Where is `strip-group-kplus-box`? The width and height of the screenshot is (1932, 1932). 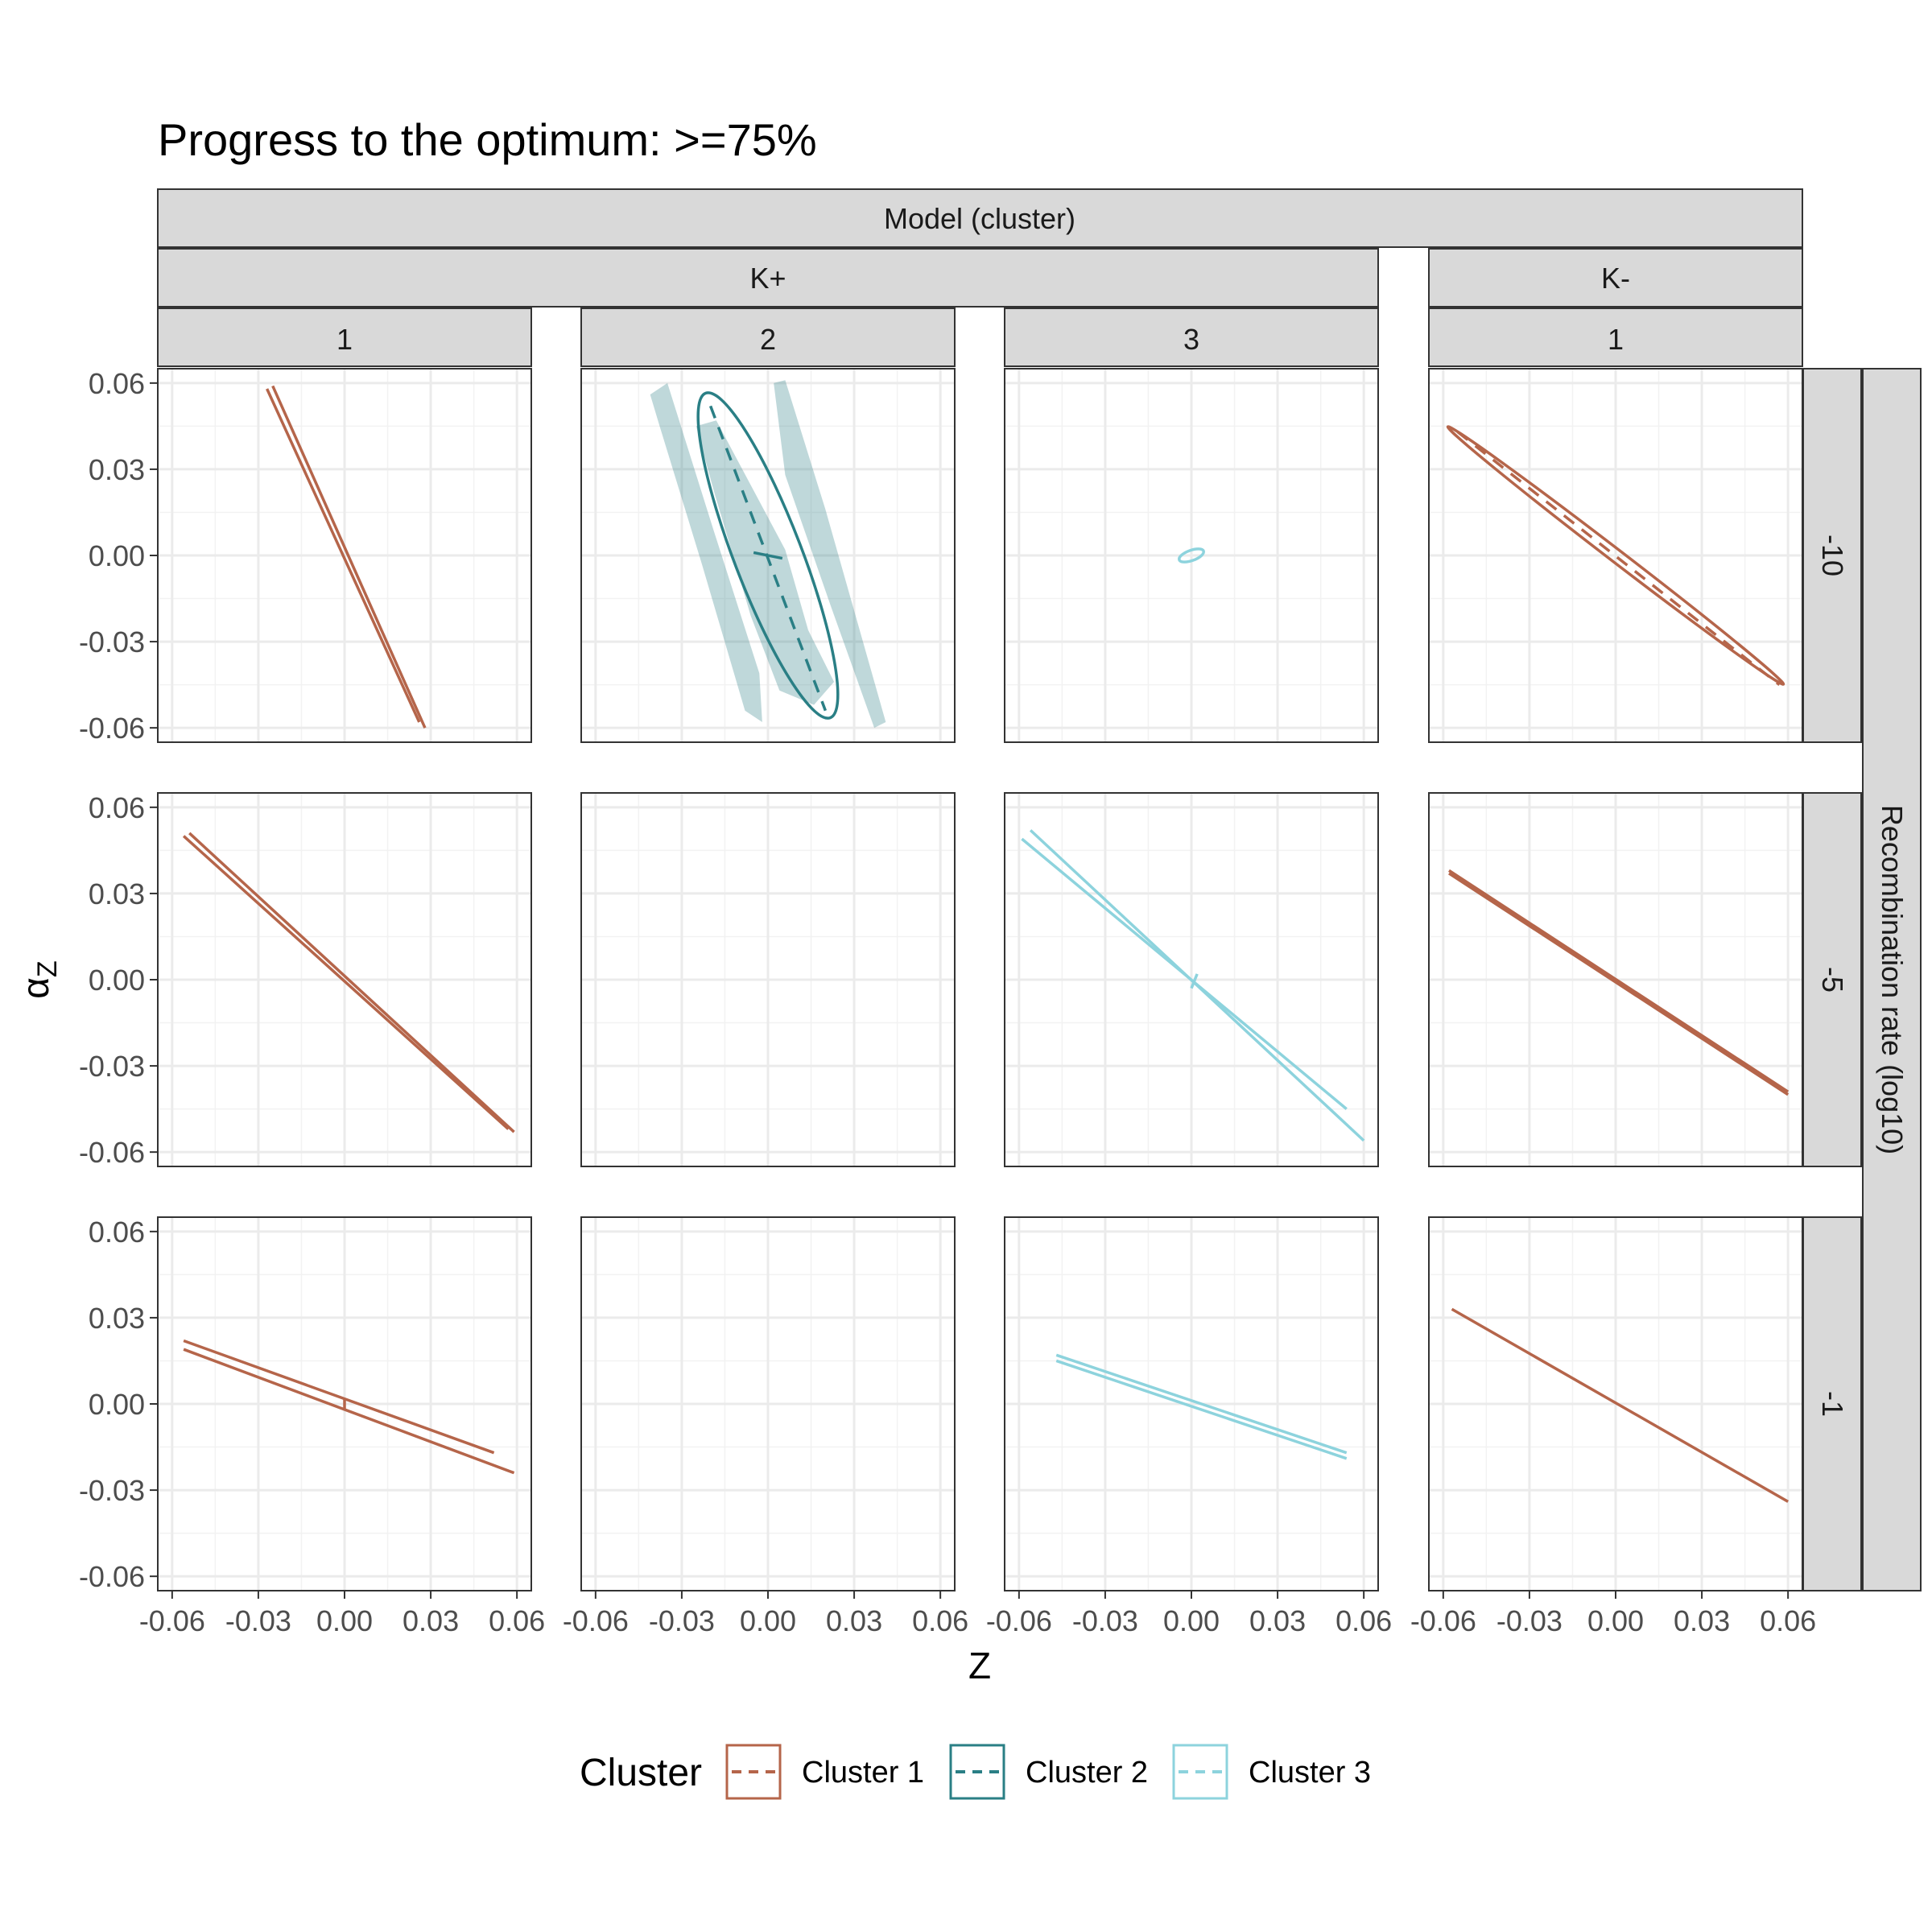 strip-group-kplus-box is located at coordinates (768, 278).